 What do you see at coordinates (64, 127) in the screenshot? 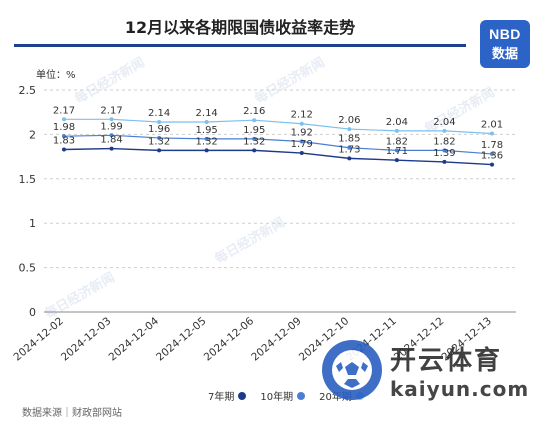
I see `data-label: 1.98` at bounding box center [64, 127].